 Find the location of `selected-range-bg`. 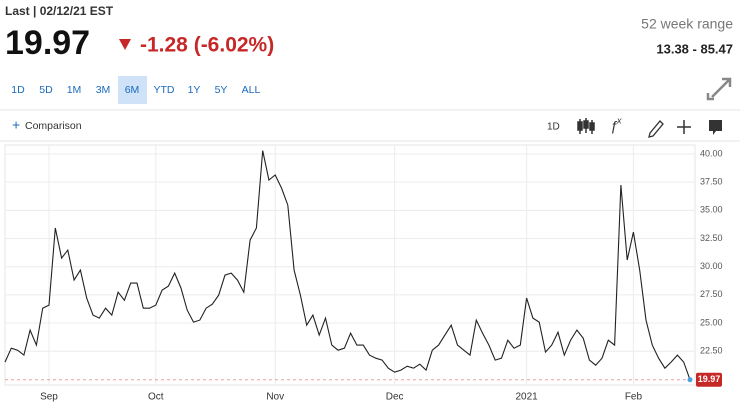

selected-range-bg is located at coordinates (132, 90).